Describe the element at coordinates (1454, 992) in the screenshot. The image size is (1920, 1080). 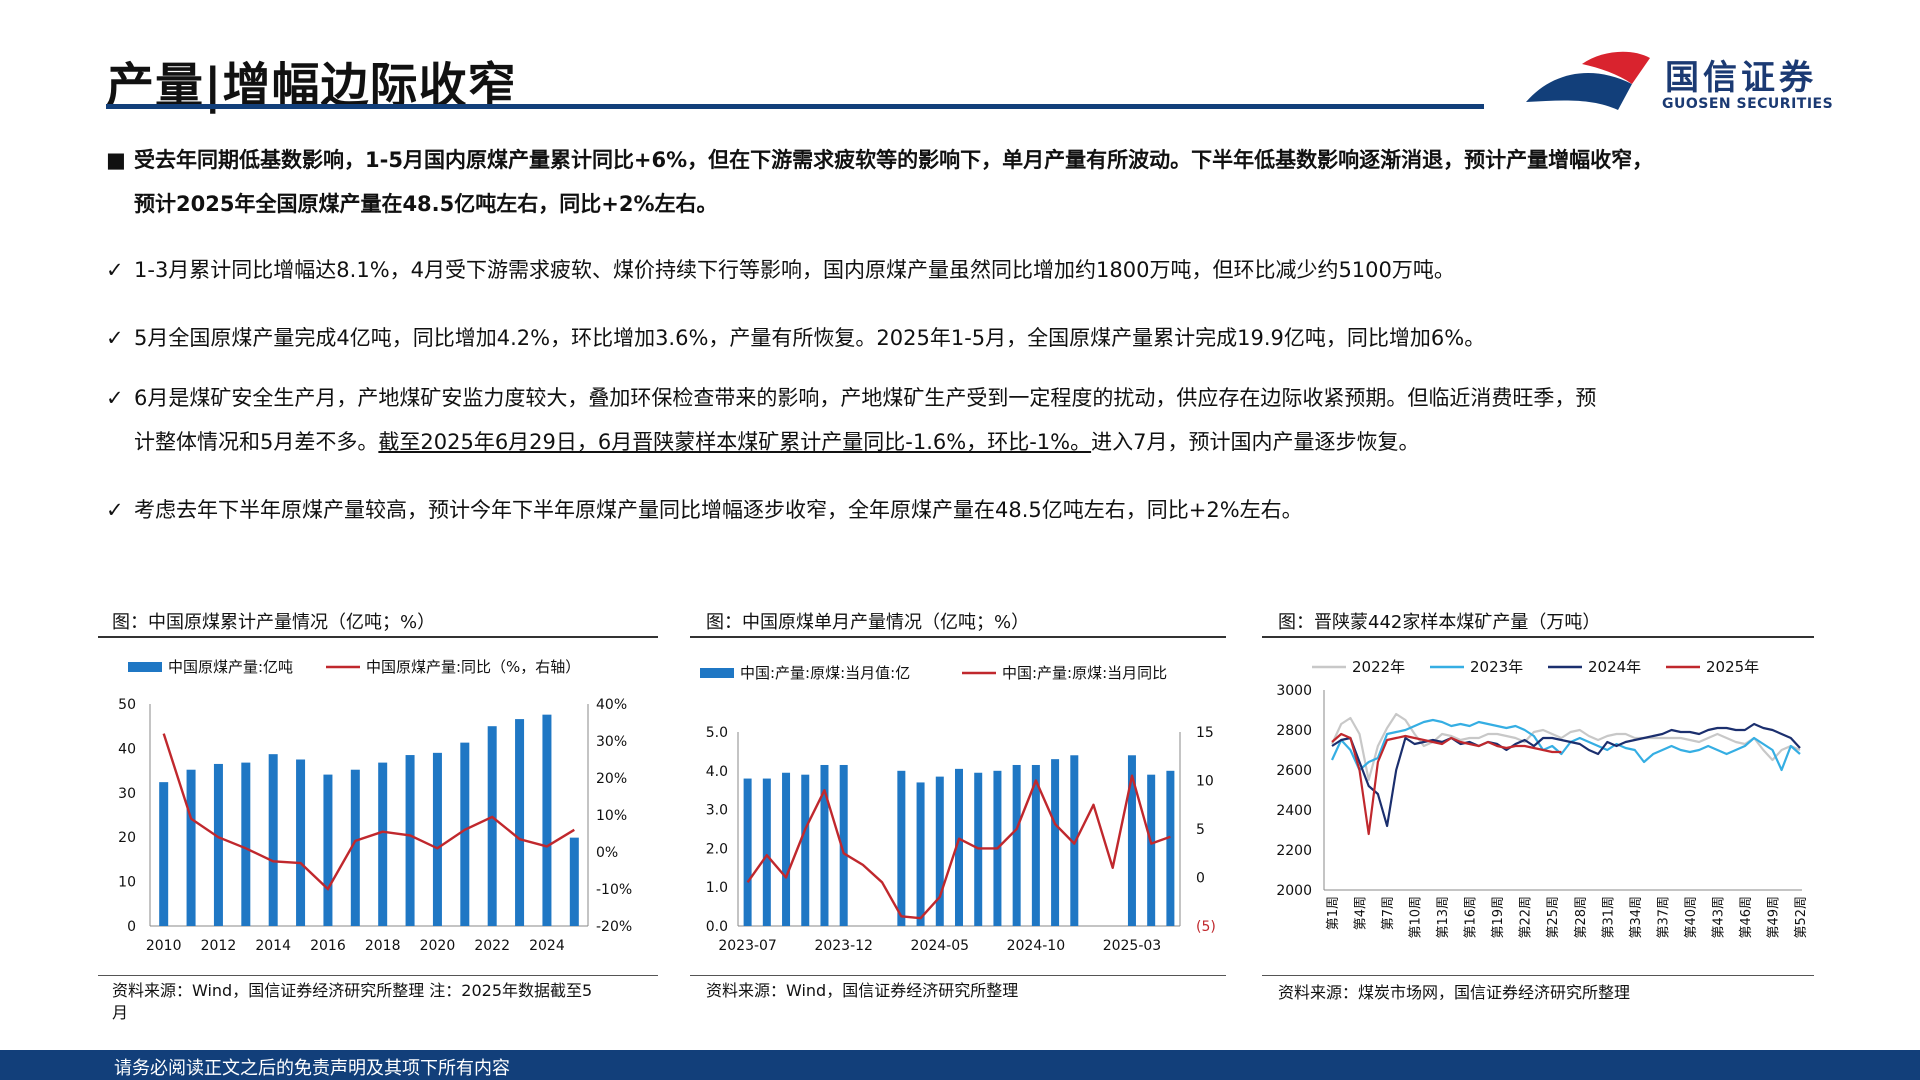
I see `chart3-source: 资料来源：煤炭市场网，国信证券经济研究所整理` at that location.